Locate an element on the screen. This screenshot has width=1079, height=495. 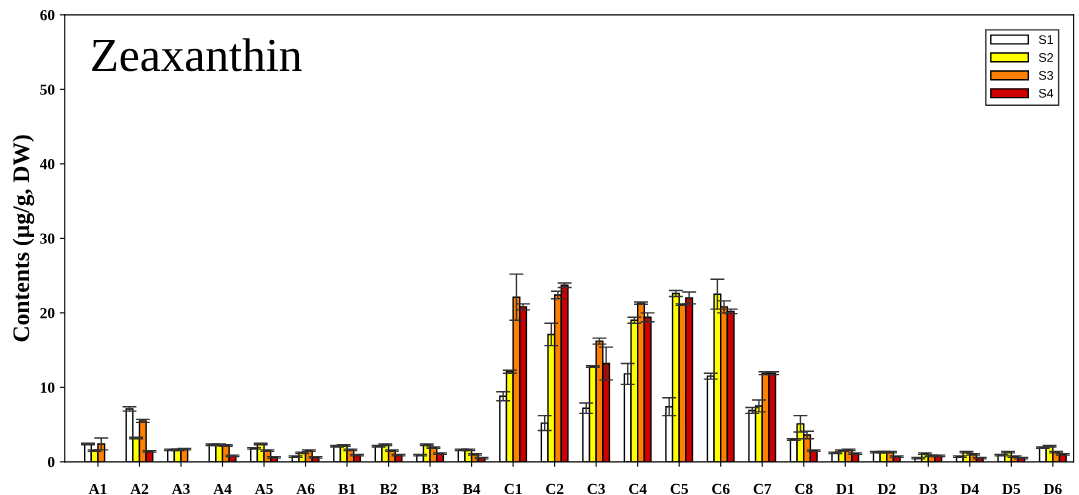
x-tick-label: C2 is located at coordinates (555, 489).